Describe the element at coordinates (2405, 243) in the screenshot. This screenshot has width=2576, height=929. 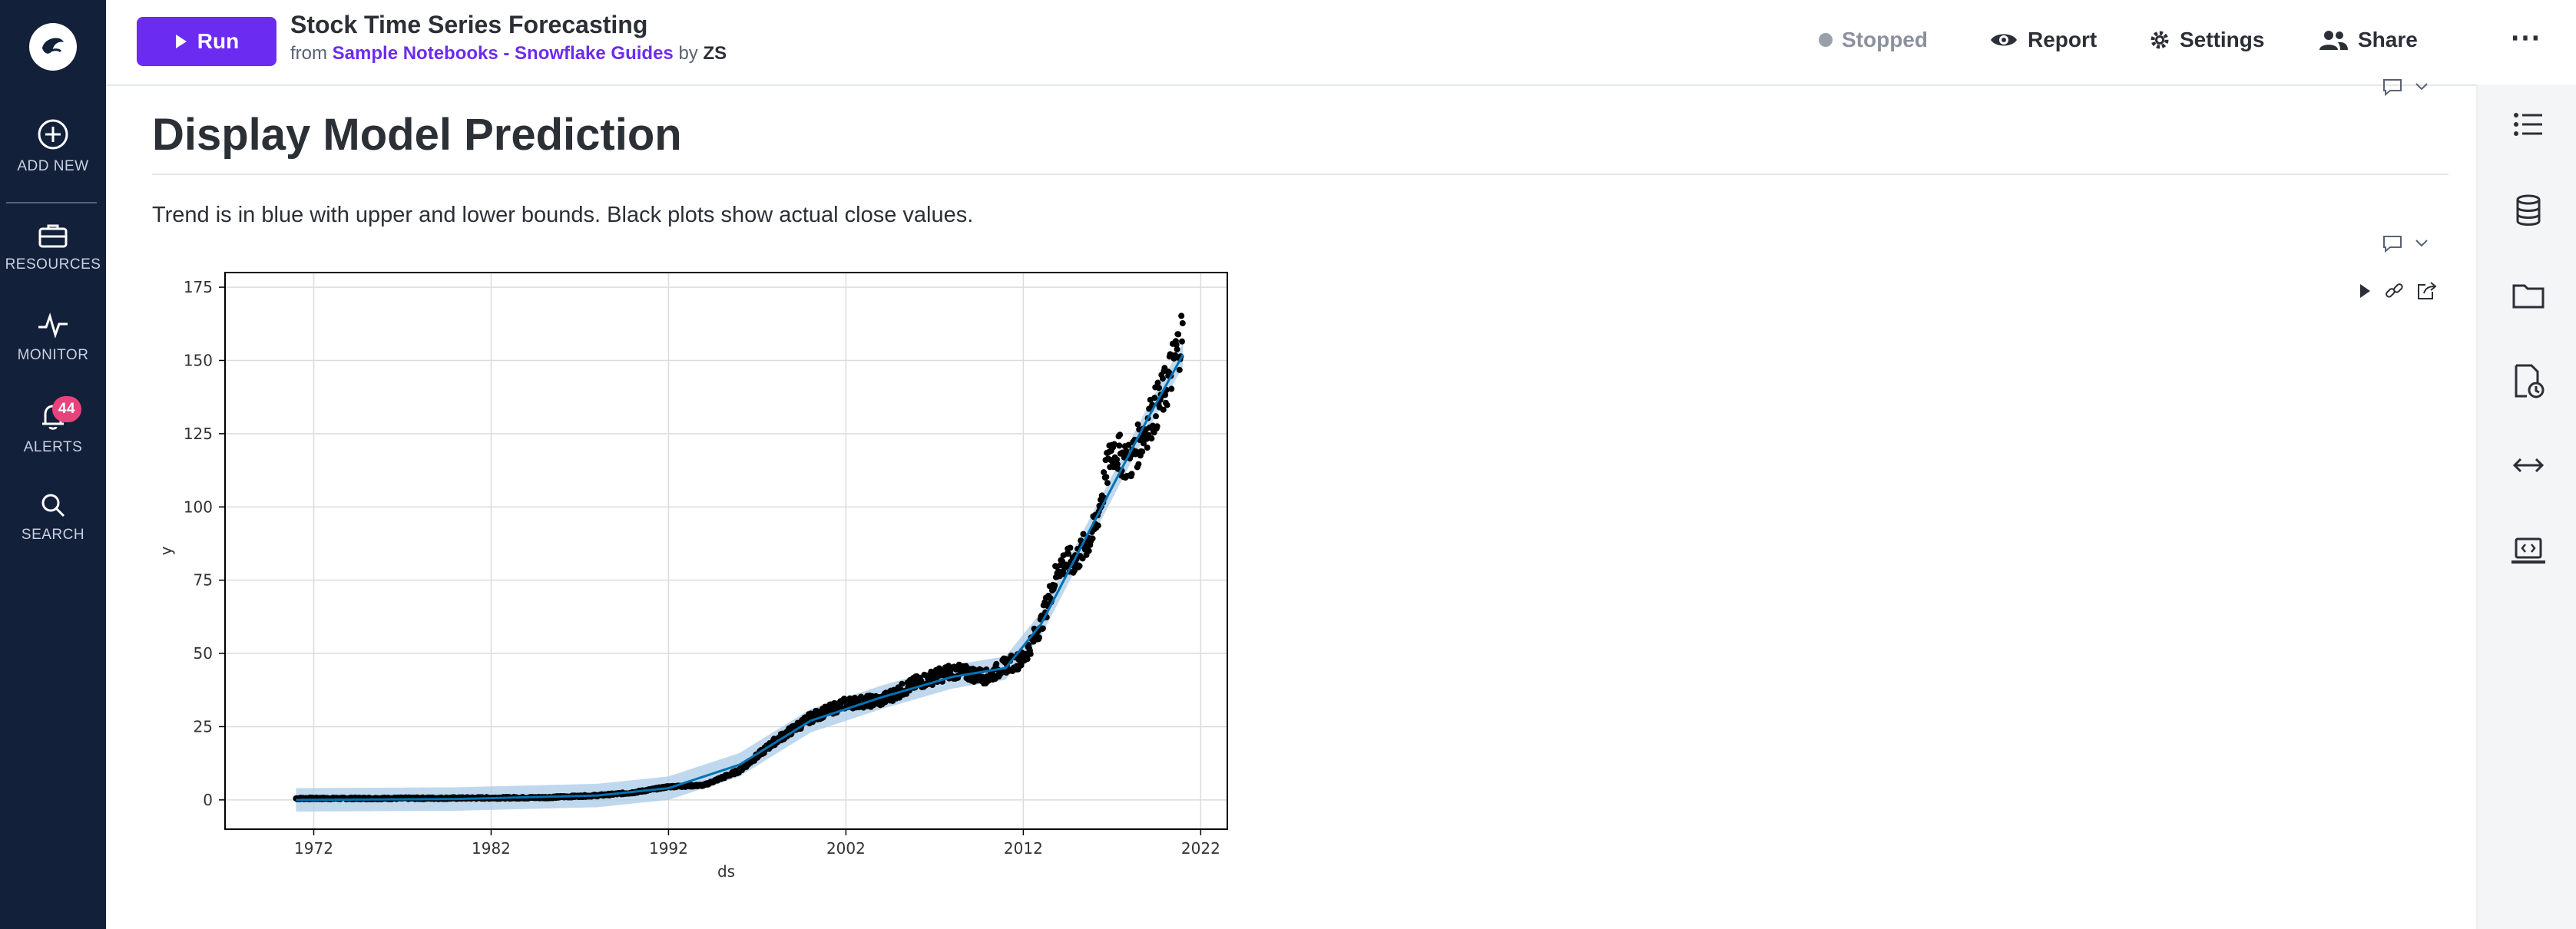
I see `cell-comment-toolbar` at that location.